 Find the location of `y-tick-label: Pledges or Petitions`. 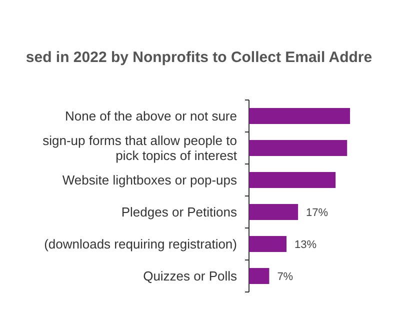

y-tick-label: Pledges or Petitions is located at coordinates (179, 212).